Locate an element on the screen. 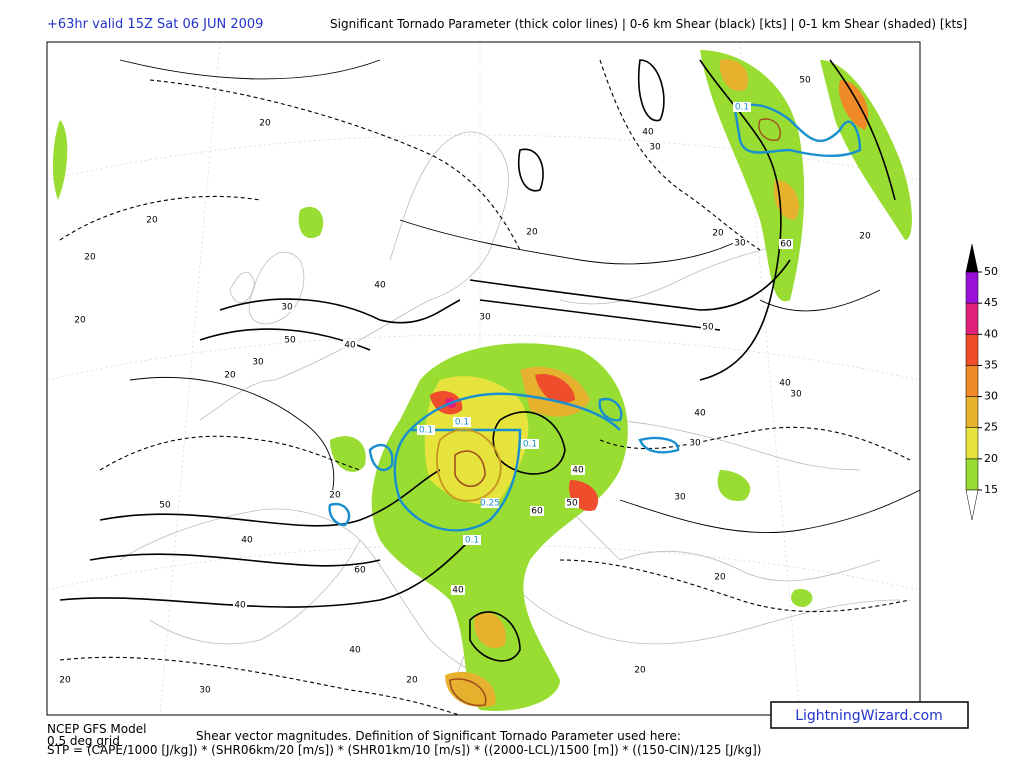  colorbar-tick-label: 40 is located at coordinates (991, 333).